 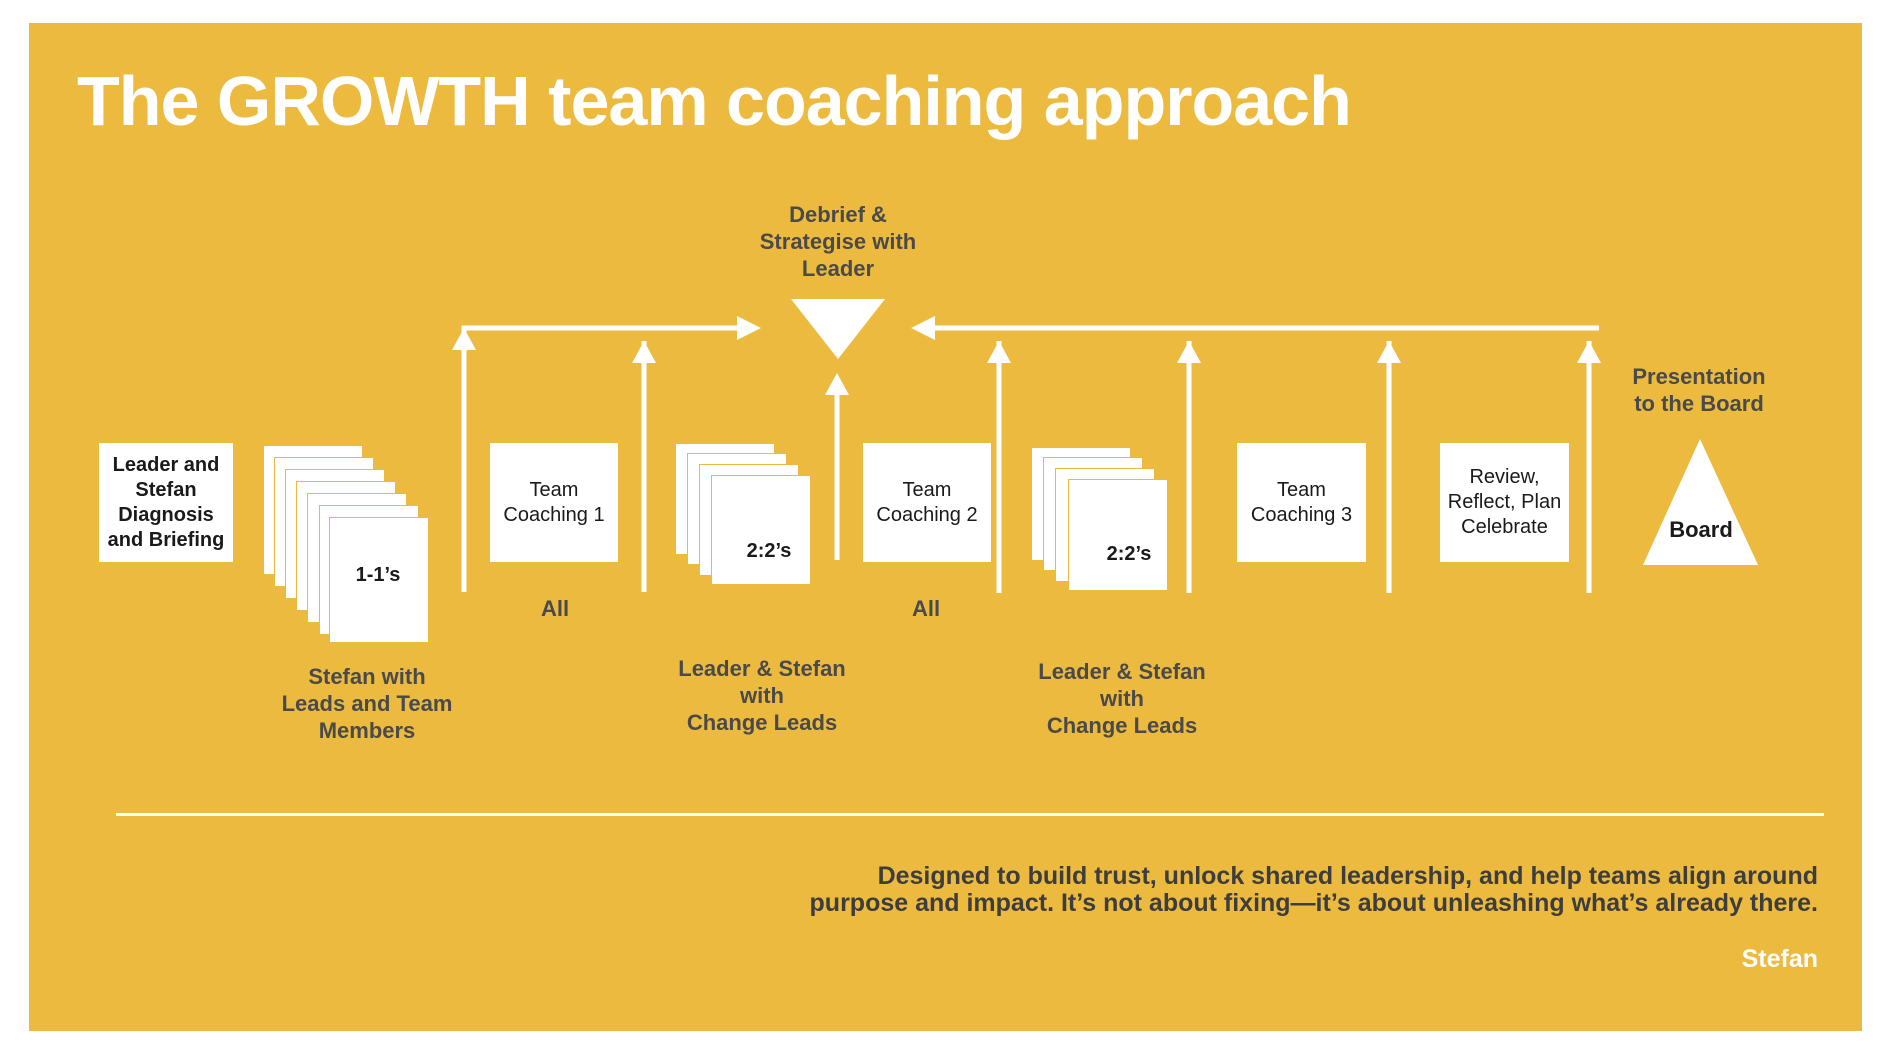 What do you see at coordinates (970, 814) in the screenshot?
I see `divider` at bounding box center [970, 814].